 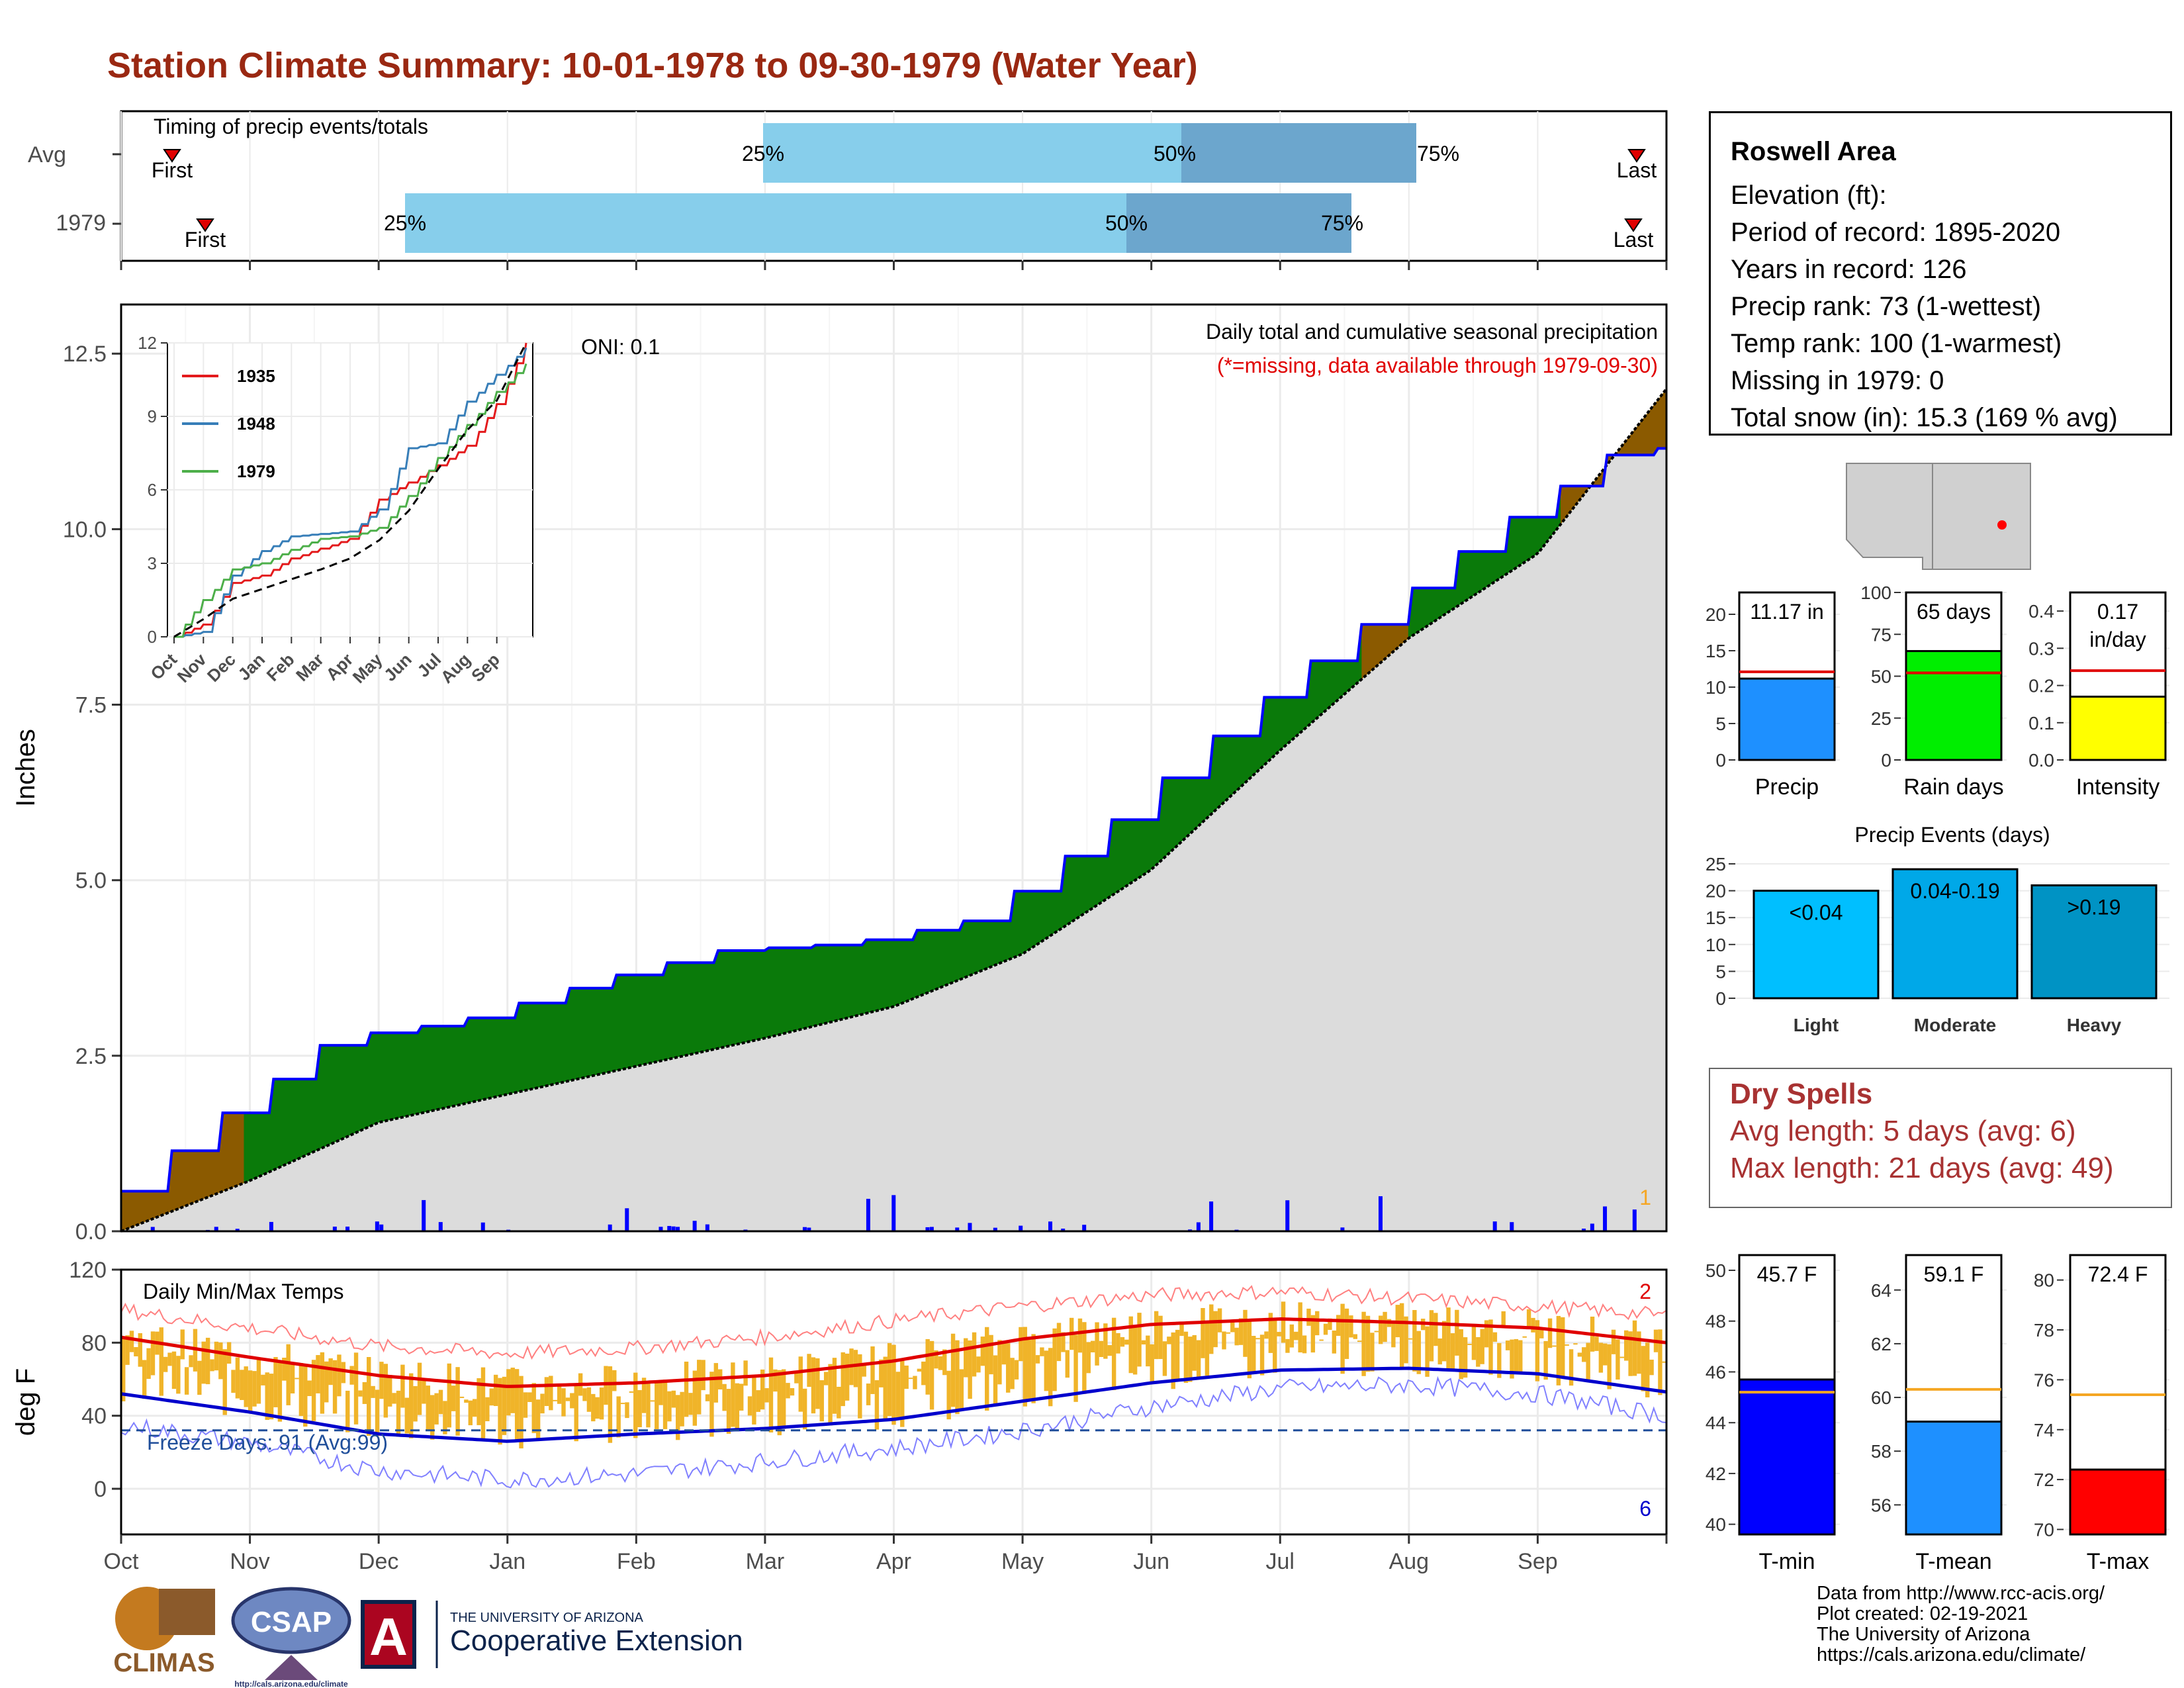 What do you see at coordinates (291, 1667) in the screenshot?
I see `csap-logo-mountain` at bounding box center [291, 1667].